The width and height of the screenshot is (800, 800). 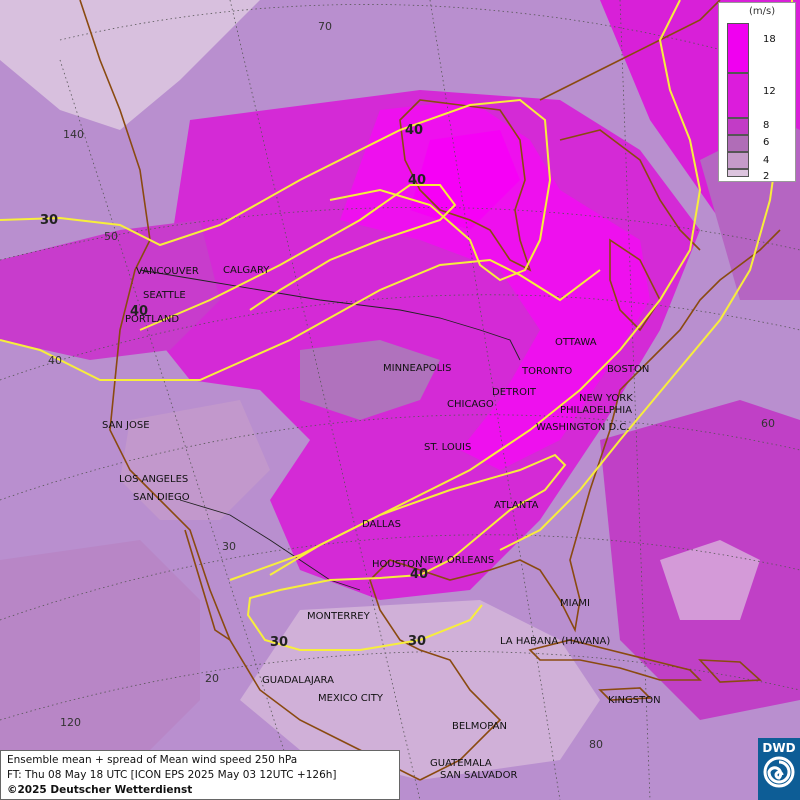 I want to click on legend-tick: 12, so click(x=769, y=91).